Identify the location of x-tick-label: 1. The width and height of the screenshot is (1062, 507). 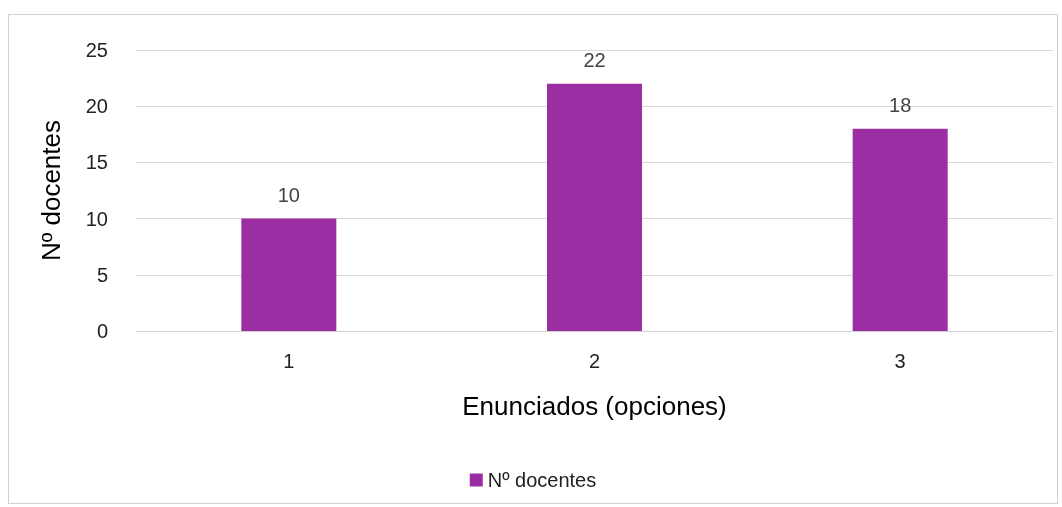
(289, 361).